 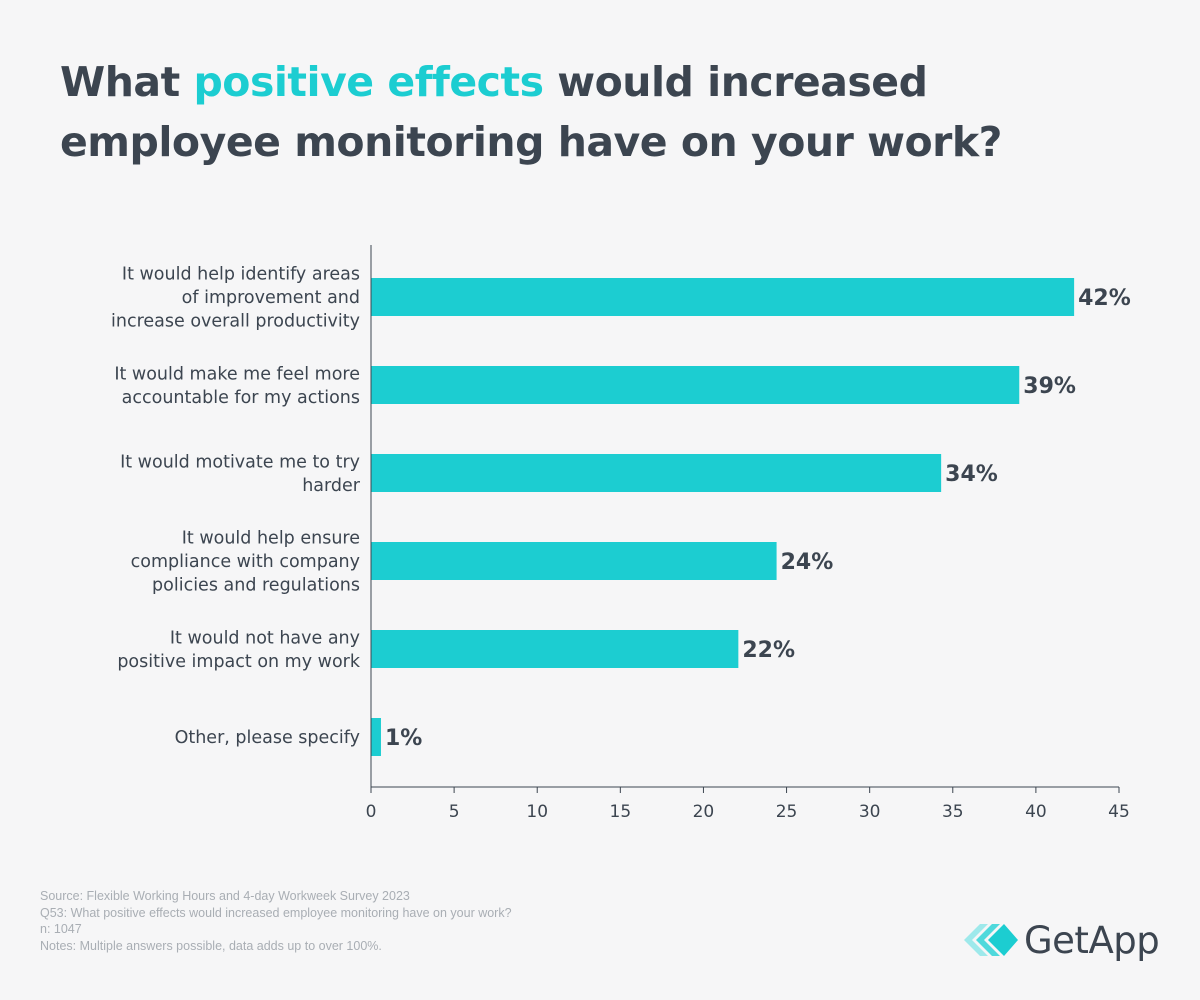 I want to click on x-tick-label: 40, so click(x=1036, y=812).